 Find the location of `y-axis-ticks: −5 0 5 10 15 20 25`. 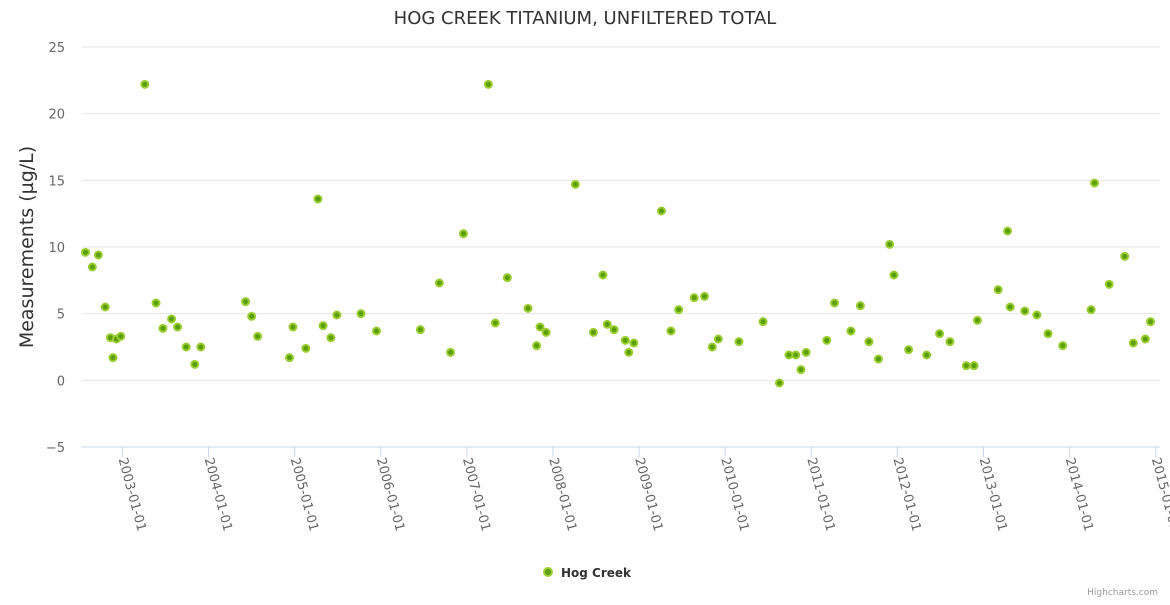

y-axis-ticks: −5 0 5 10 15 20 25 is located at coordinates (55, 248).